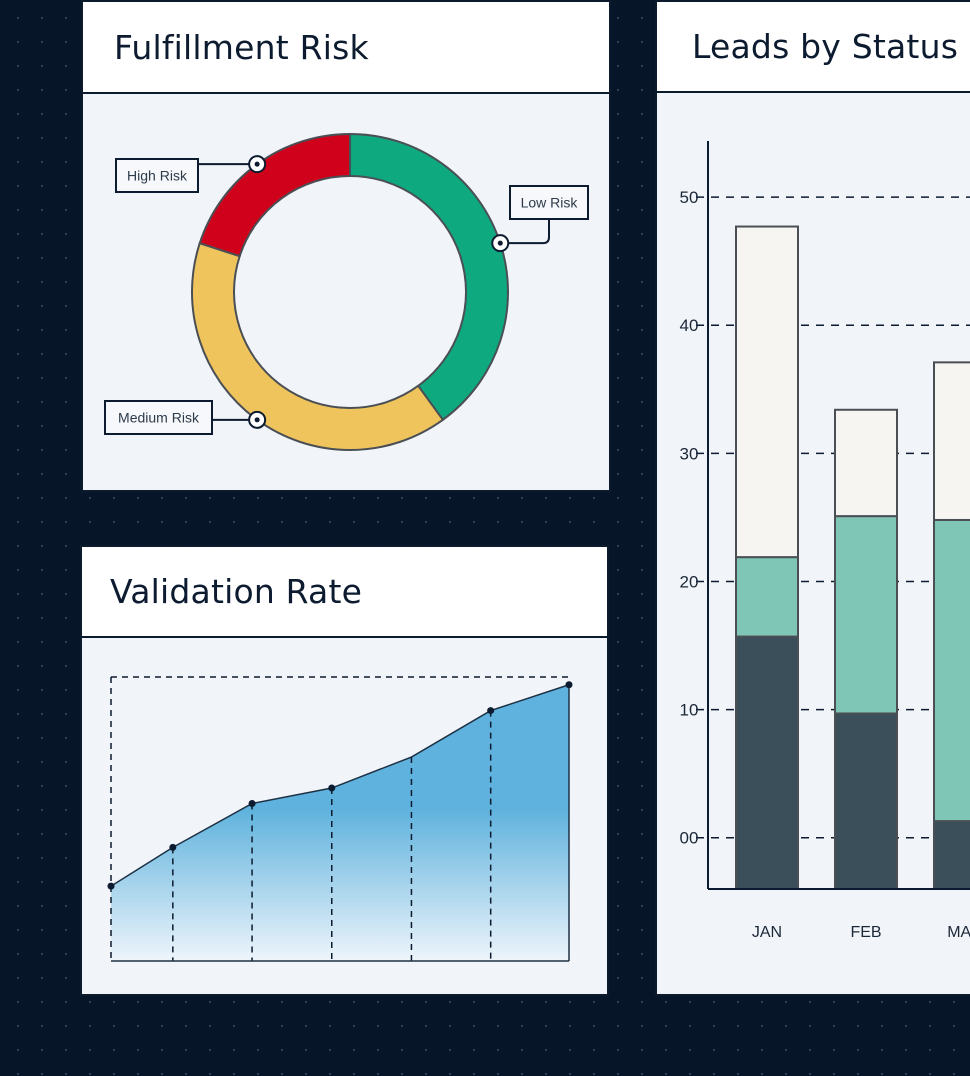 Image resolution: width=970 pixels, height=1076 pixels. I want to click on callout-box-medium-risk, so click(158, 417).